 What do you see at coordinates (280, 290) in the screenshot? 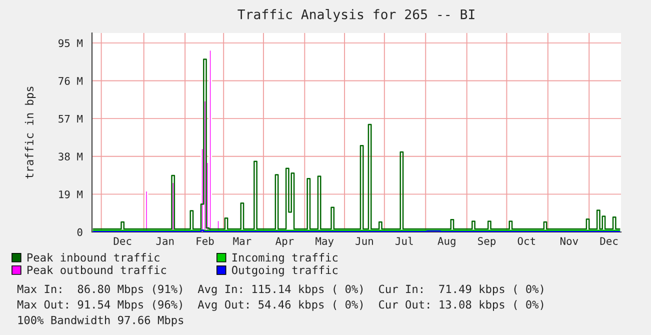
I see `text: Max In: 86.80 Mbps (91%) Avg In: 115.14 kbps ( 0%) Cur In: 71.49 kbps ( 0%)` at bounding box center [280, 290].